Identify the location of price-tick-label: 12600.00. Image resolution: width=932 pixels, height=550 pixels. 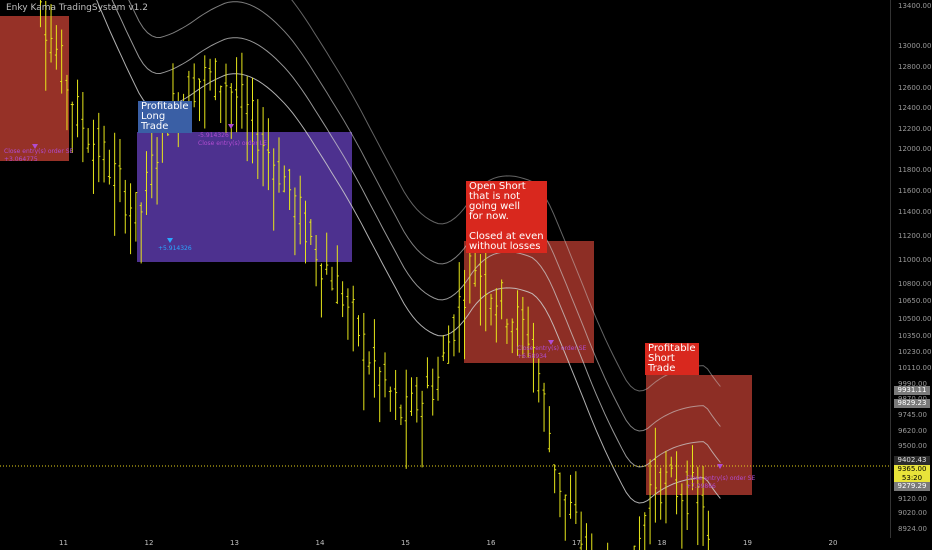
(915, 88).